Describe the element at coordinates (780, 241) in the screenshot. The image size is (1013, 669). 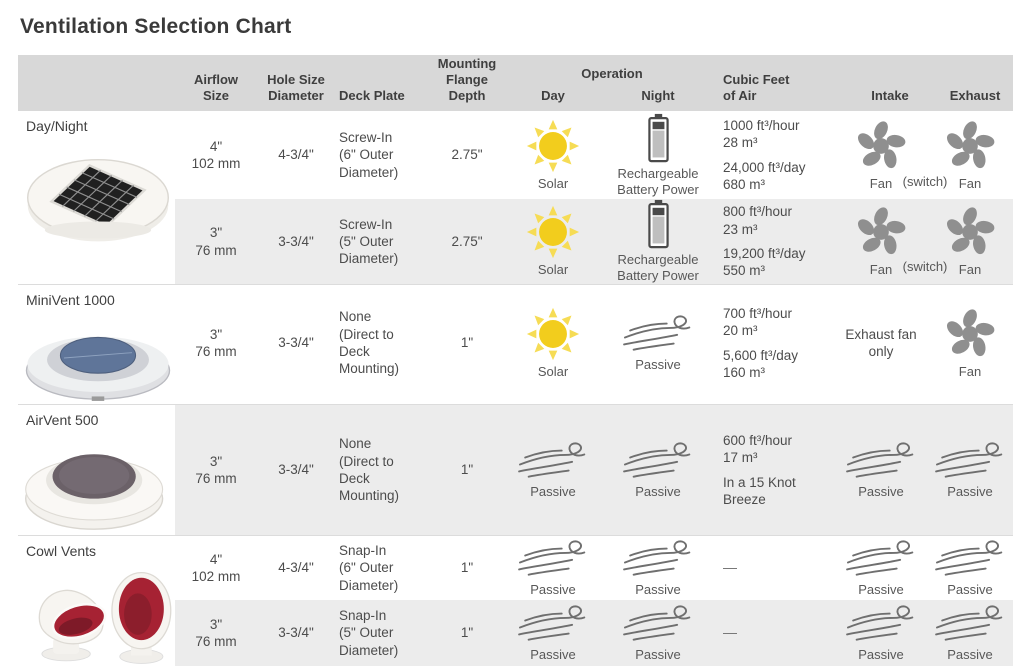
I see `cubic-feet-cell: 800 ft³/hour 23 m³ 19,200 ft³/day 550 m³` at that location.